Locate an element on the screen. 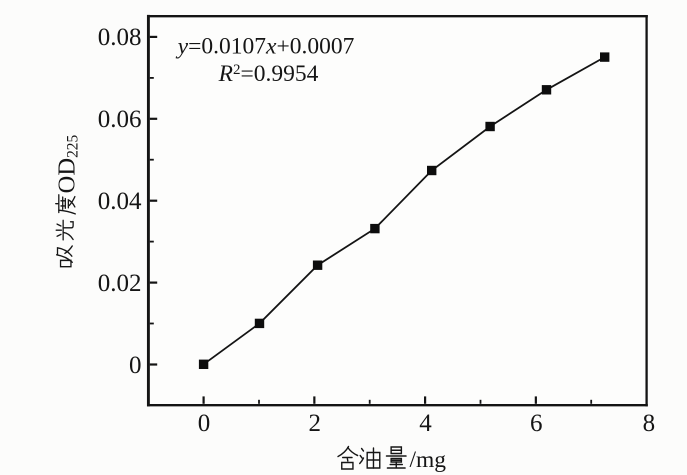  svg-text: 2 is located at coordinates (314, 423).